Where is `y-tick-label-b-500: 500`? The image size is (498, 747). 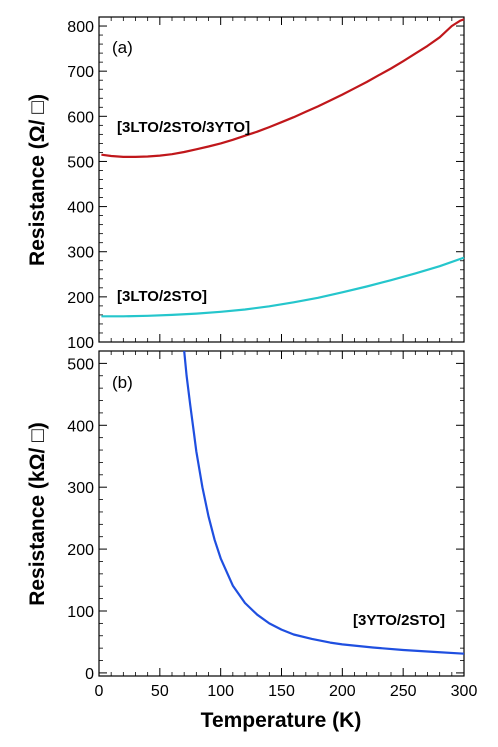 y-tick-label-b-500: 500 is located at coordinates (80, 364).